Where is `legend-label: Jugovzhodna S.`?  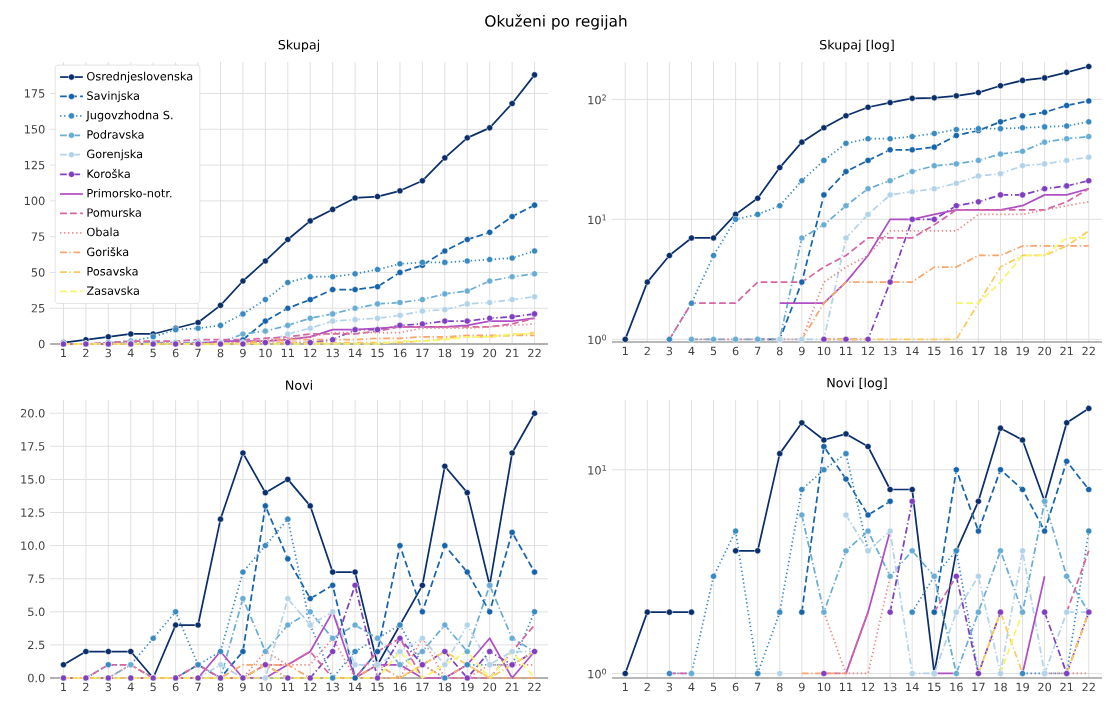 legend-label: Jugovzhodna S. is located at coordinates (129, 116).